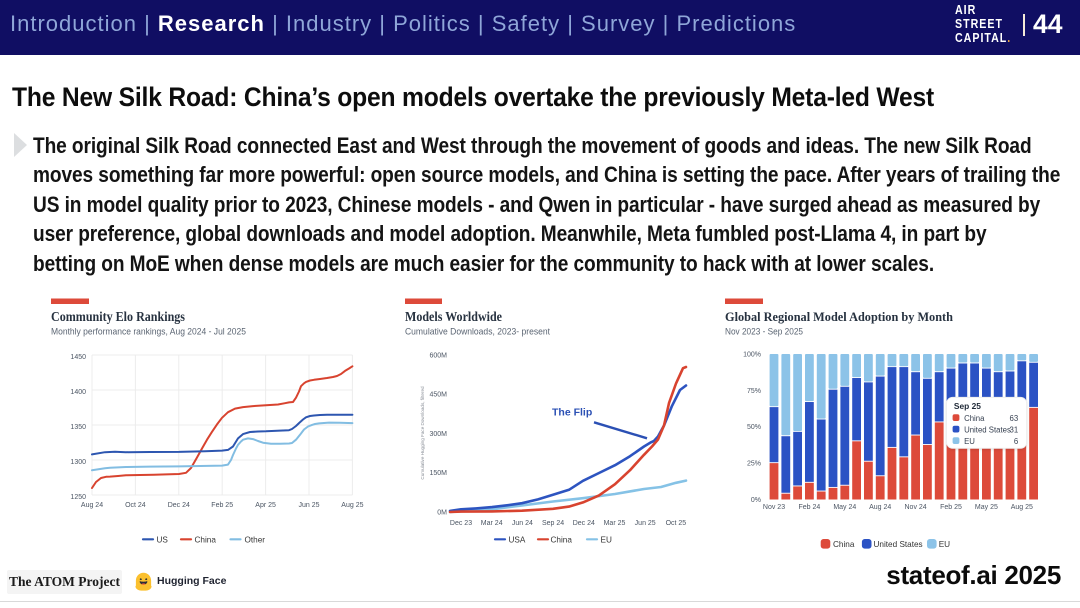 The image size is (1080, 608). Describe the element at coordinates (916, 507) in the screenshot. I see `svg-text: Nov 24` at that location.